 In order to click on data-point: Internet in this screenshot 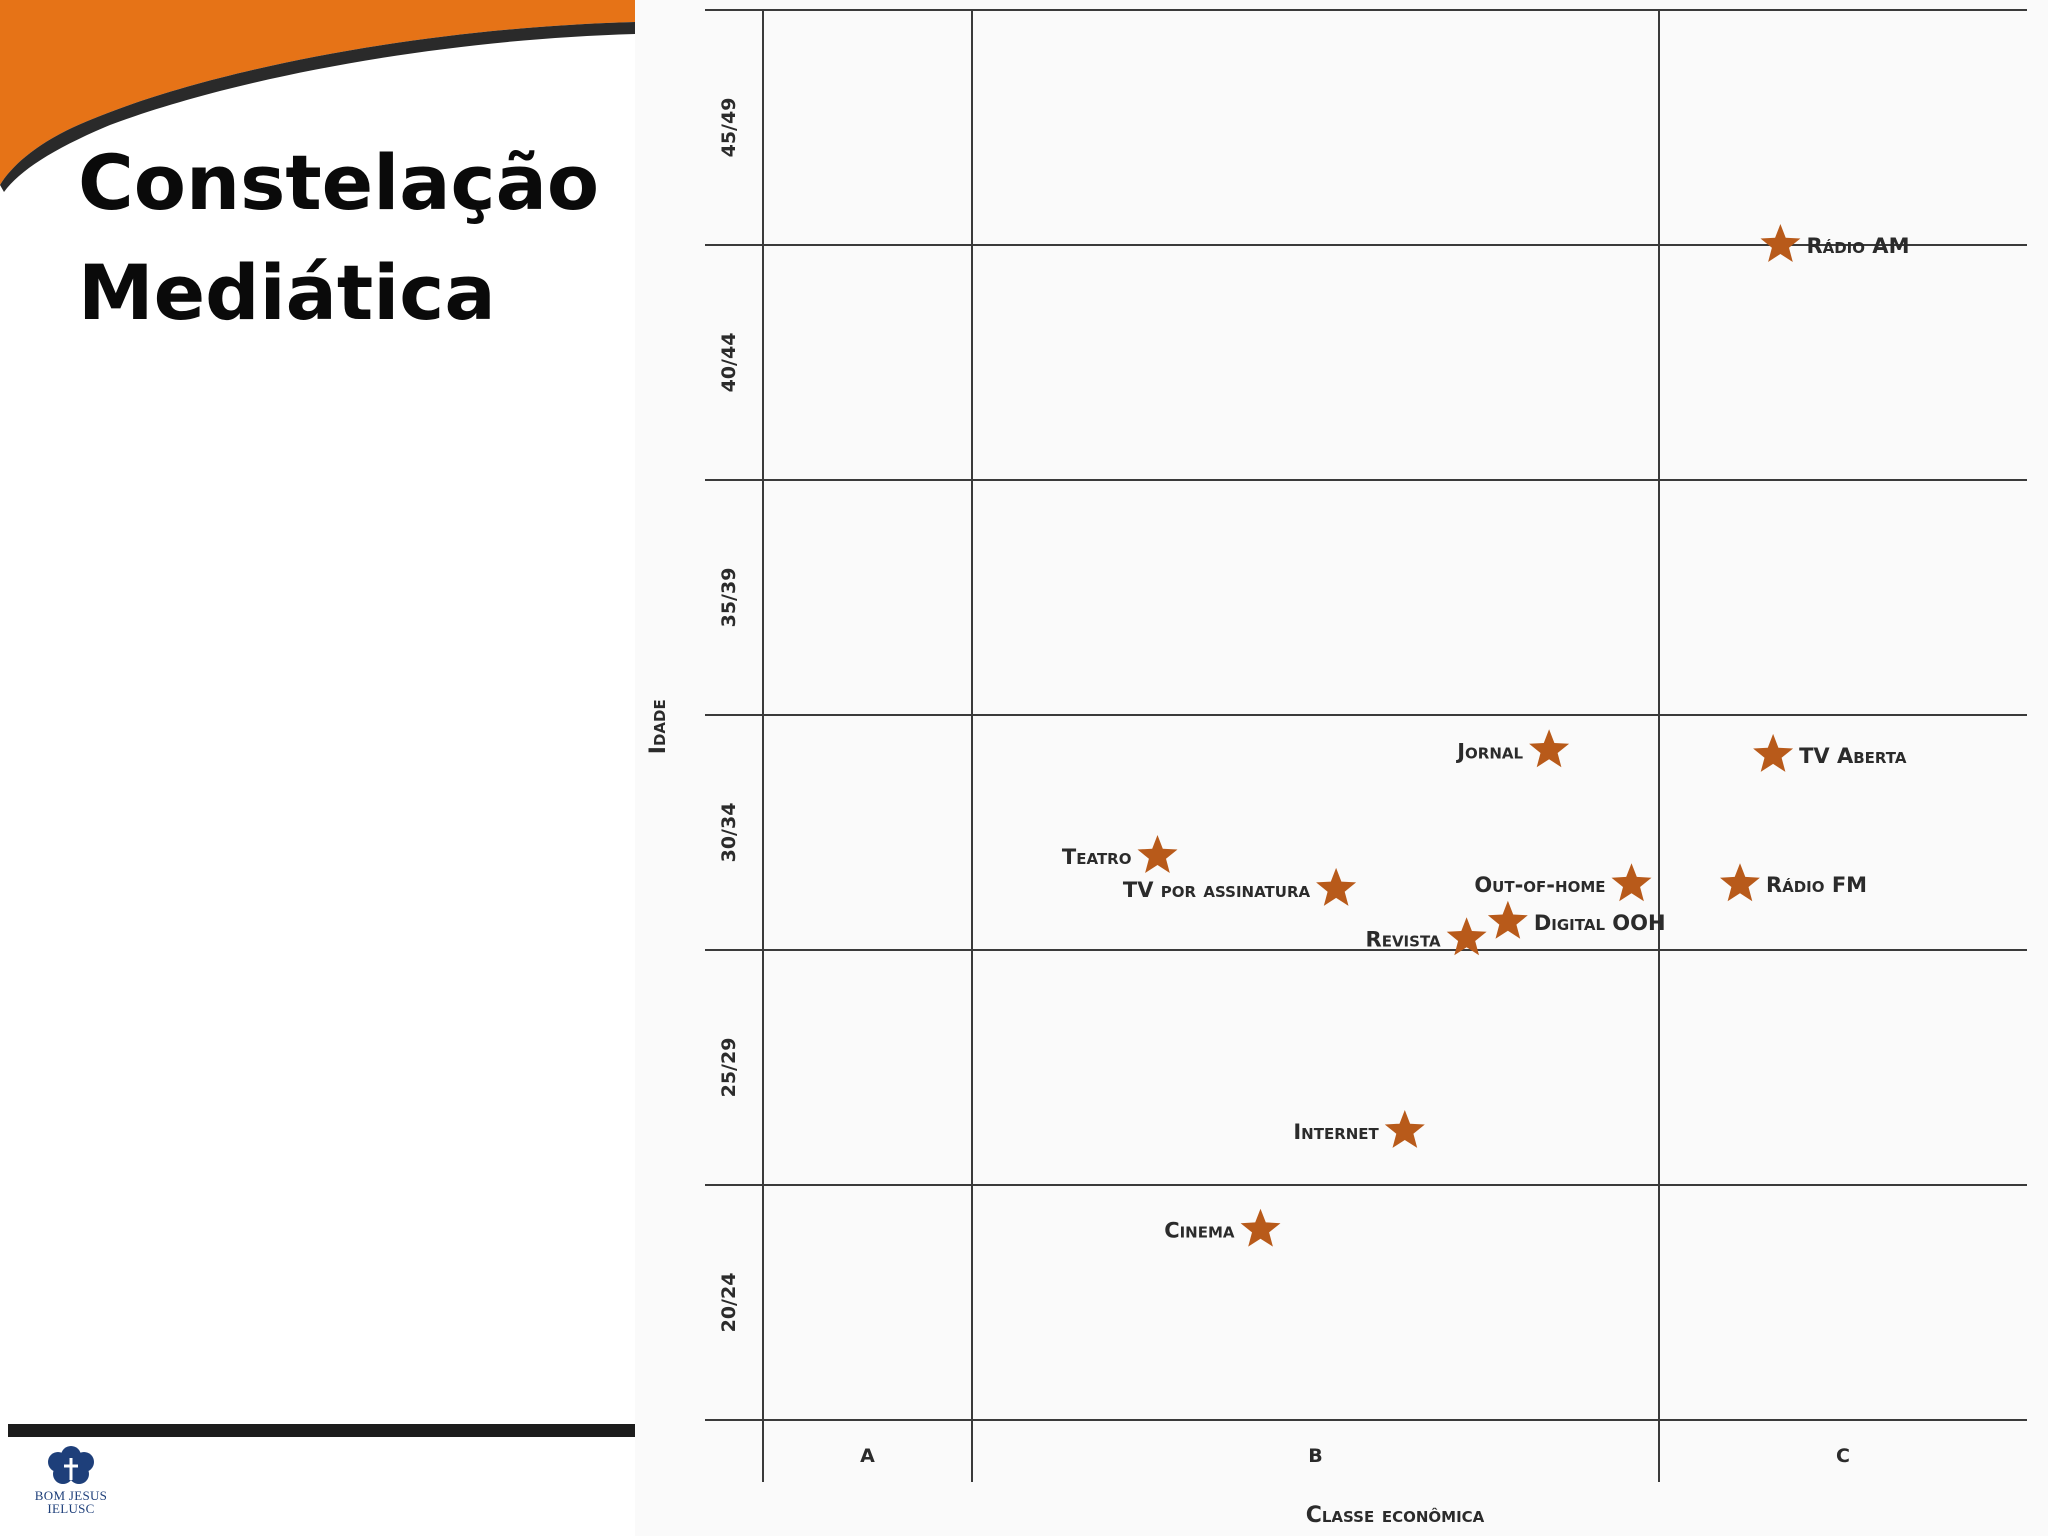, I will do `click(1359, 1129)`.